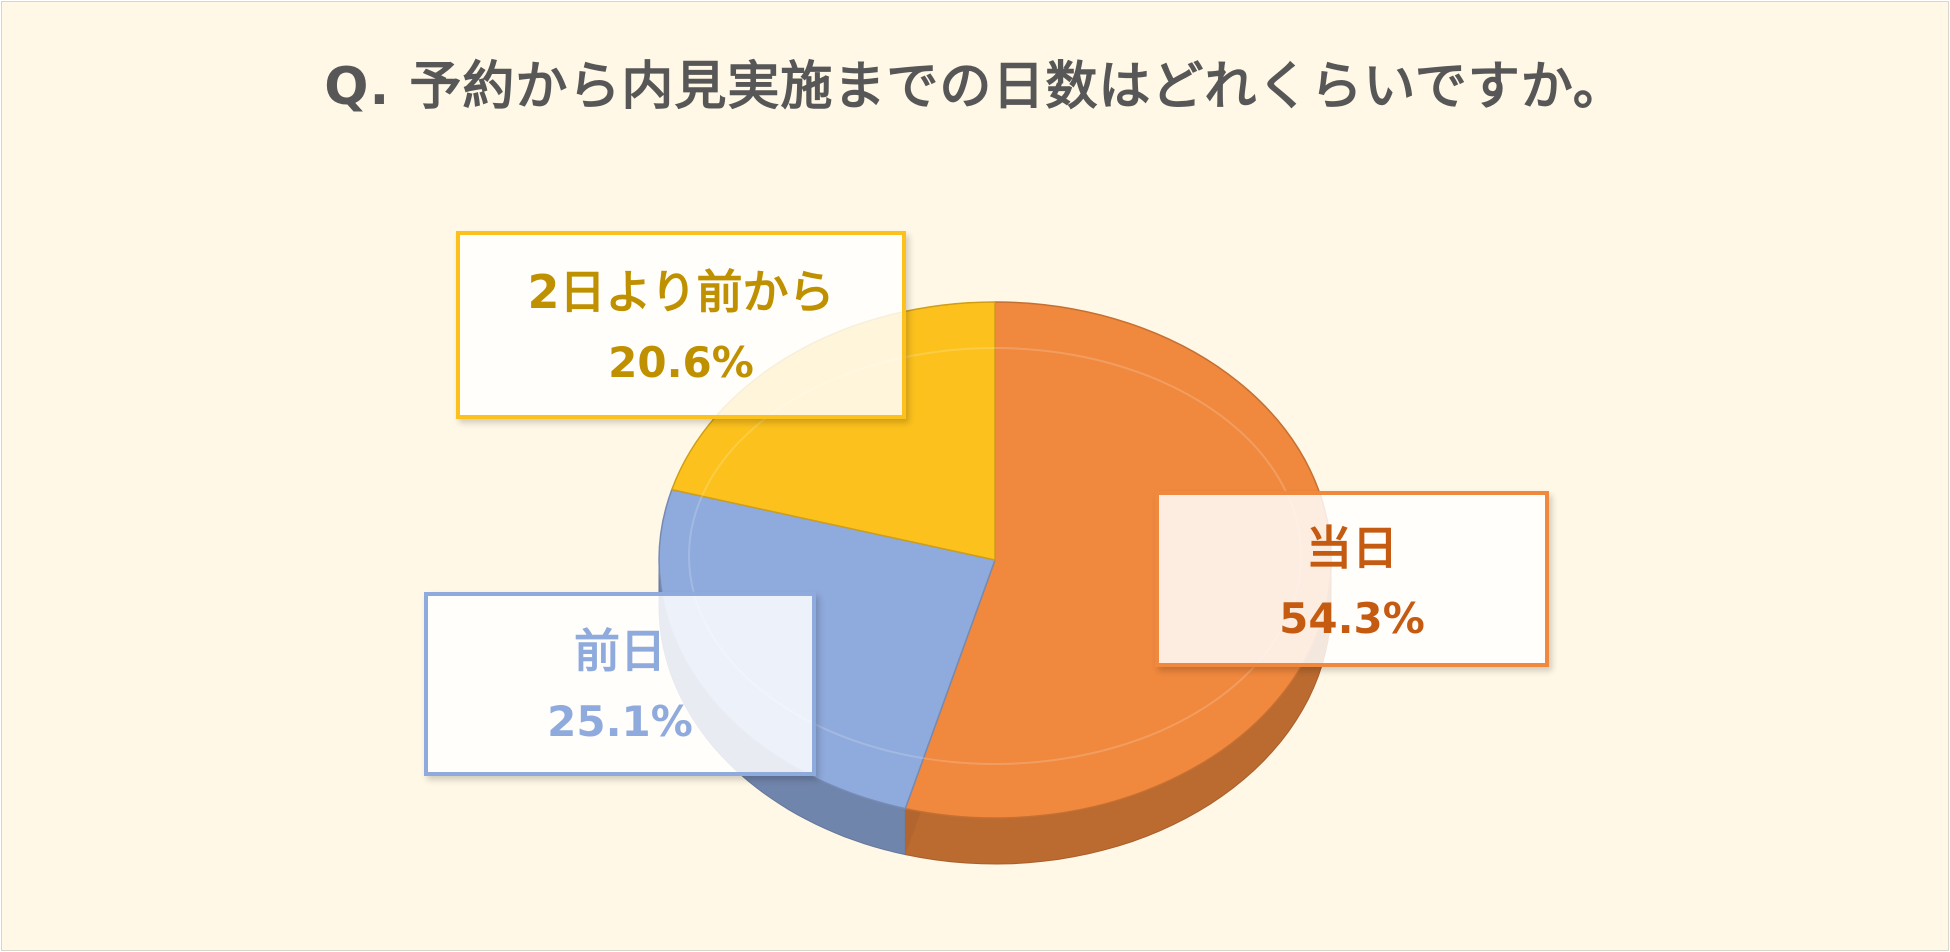 The width and height of the screenshot is (1950, 952). I want to click on callout-2-days-before-value: 20.6%, so click(681, 363).